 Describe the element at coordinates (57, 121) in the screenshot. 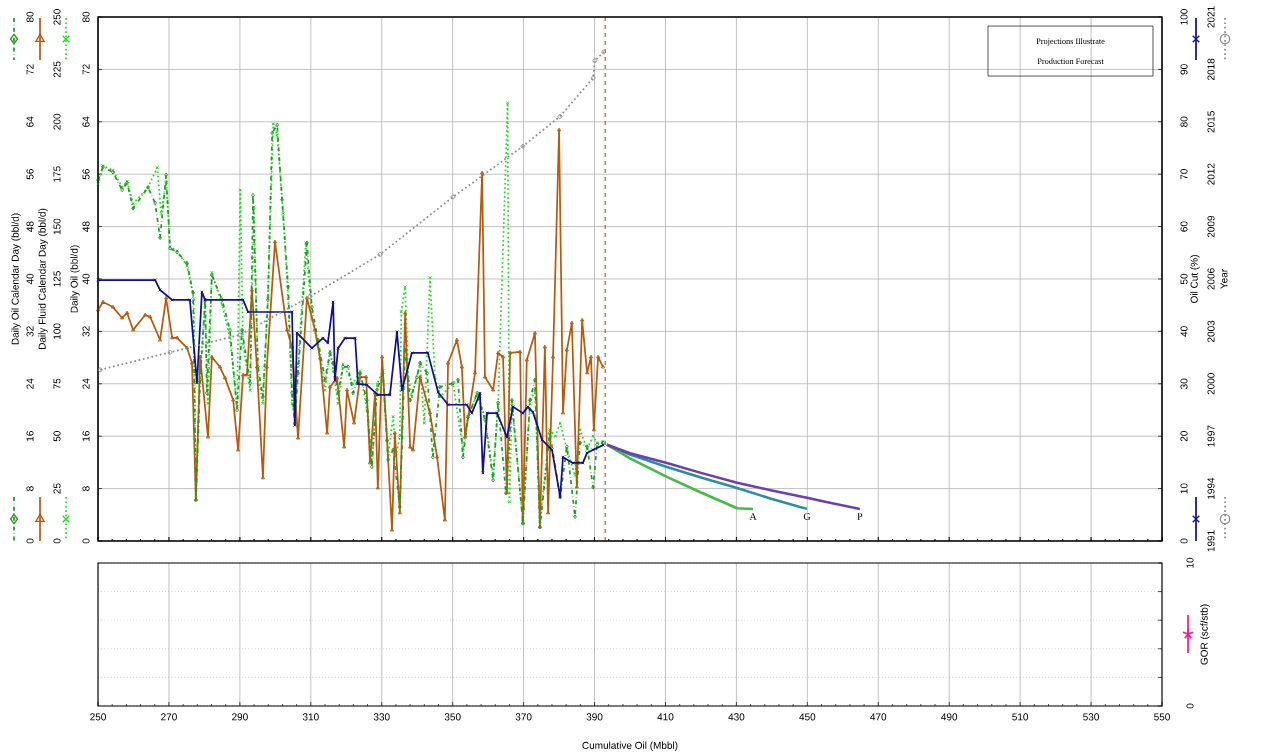

I see `y2-tick-label: 200` at that location.